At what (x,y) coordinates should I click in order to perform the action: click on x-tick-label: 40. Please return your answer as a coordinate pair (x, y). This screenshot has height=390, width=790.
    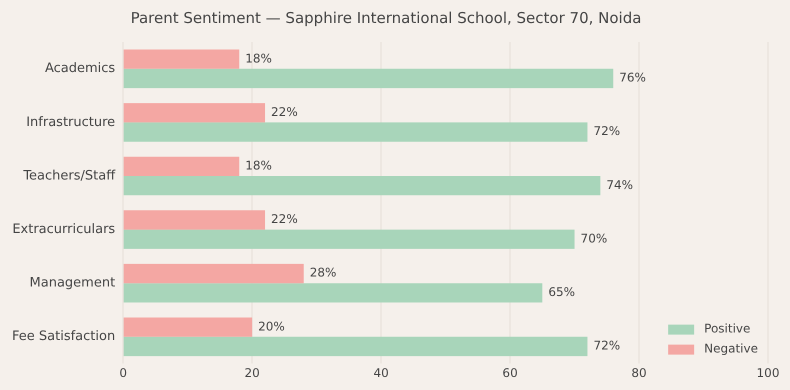
    Looking at the image, I should click on (381, 373).